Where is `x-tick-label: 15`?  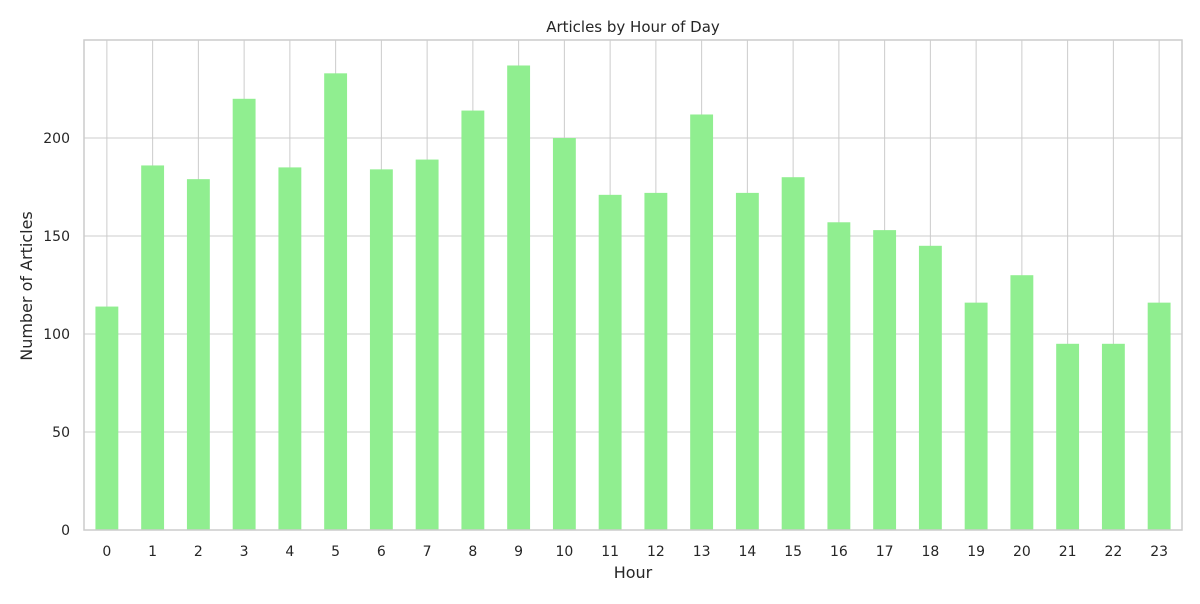 x-tick-label: 15 is located at coordinates (793, 552).